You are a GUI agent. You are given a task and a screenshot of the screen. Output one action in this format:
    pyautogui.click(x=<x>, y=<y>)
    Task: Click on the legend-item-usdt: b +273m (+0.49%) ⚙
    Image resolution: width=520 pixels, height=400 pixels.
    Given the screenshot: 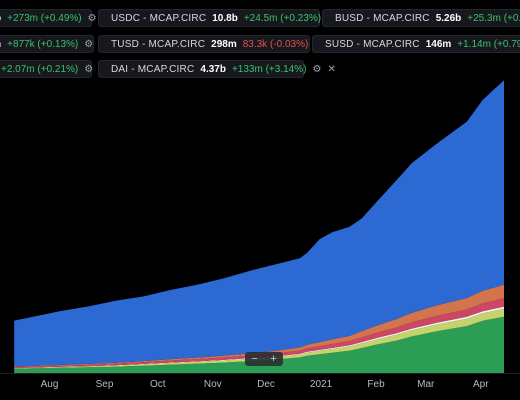 What is the action you would take?
    pyautogui.click(x=48, y=18)
    